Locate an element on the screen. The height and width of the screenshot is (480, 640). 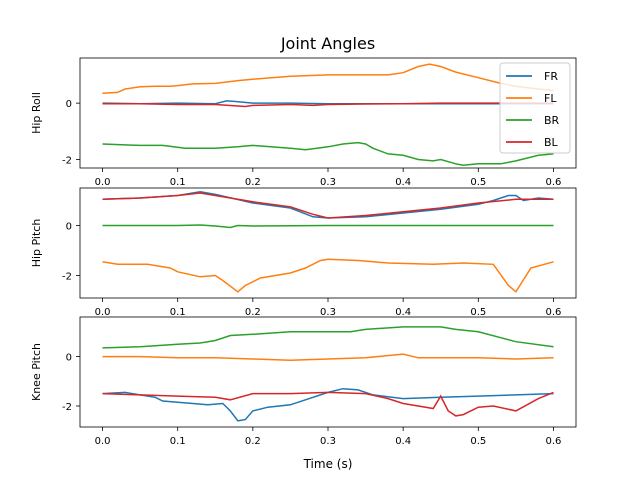
y-axis-label: Knee Pitch is located at coordinates (36, 372).